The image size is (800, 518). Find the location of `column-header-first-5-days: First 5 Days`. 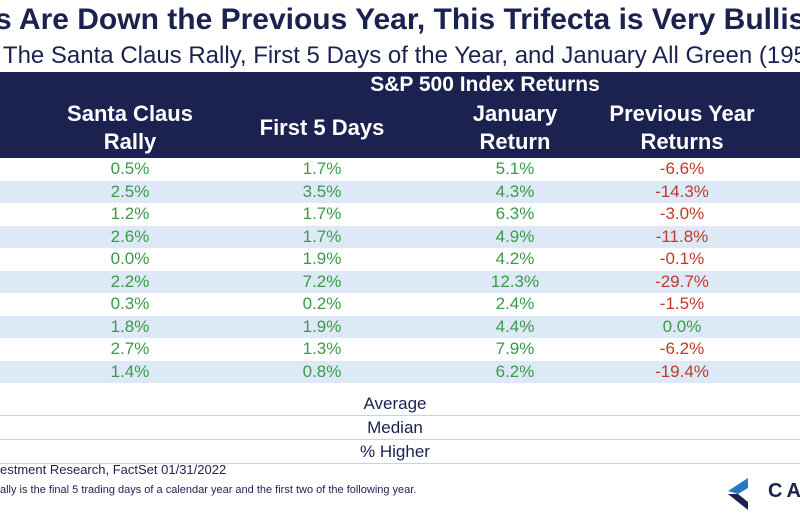

column-header-first-5-days: First 5 Days is located at coordinates (322, 127).